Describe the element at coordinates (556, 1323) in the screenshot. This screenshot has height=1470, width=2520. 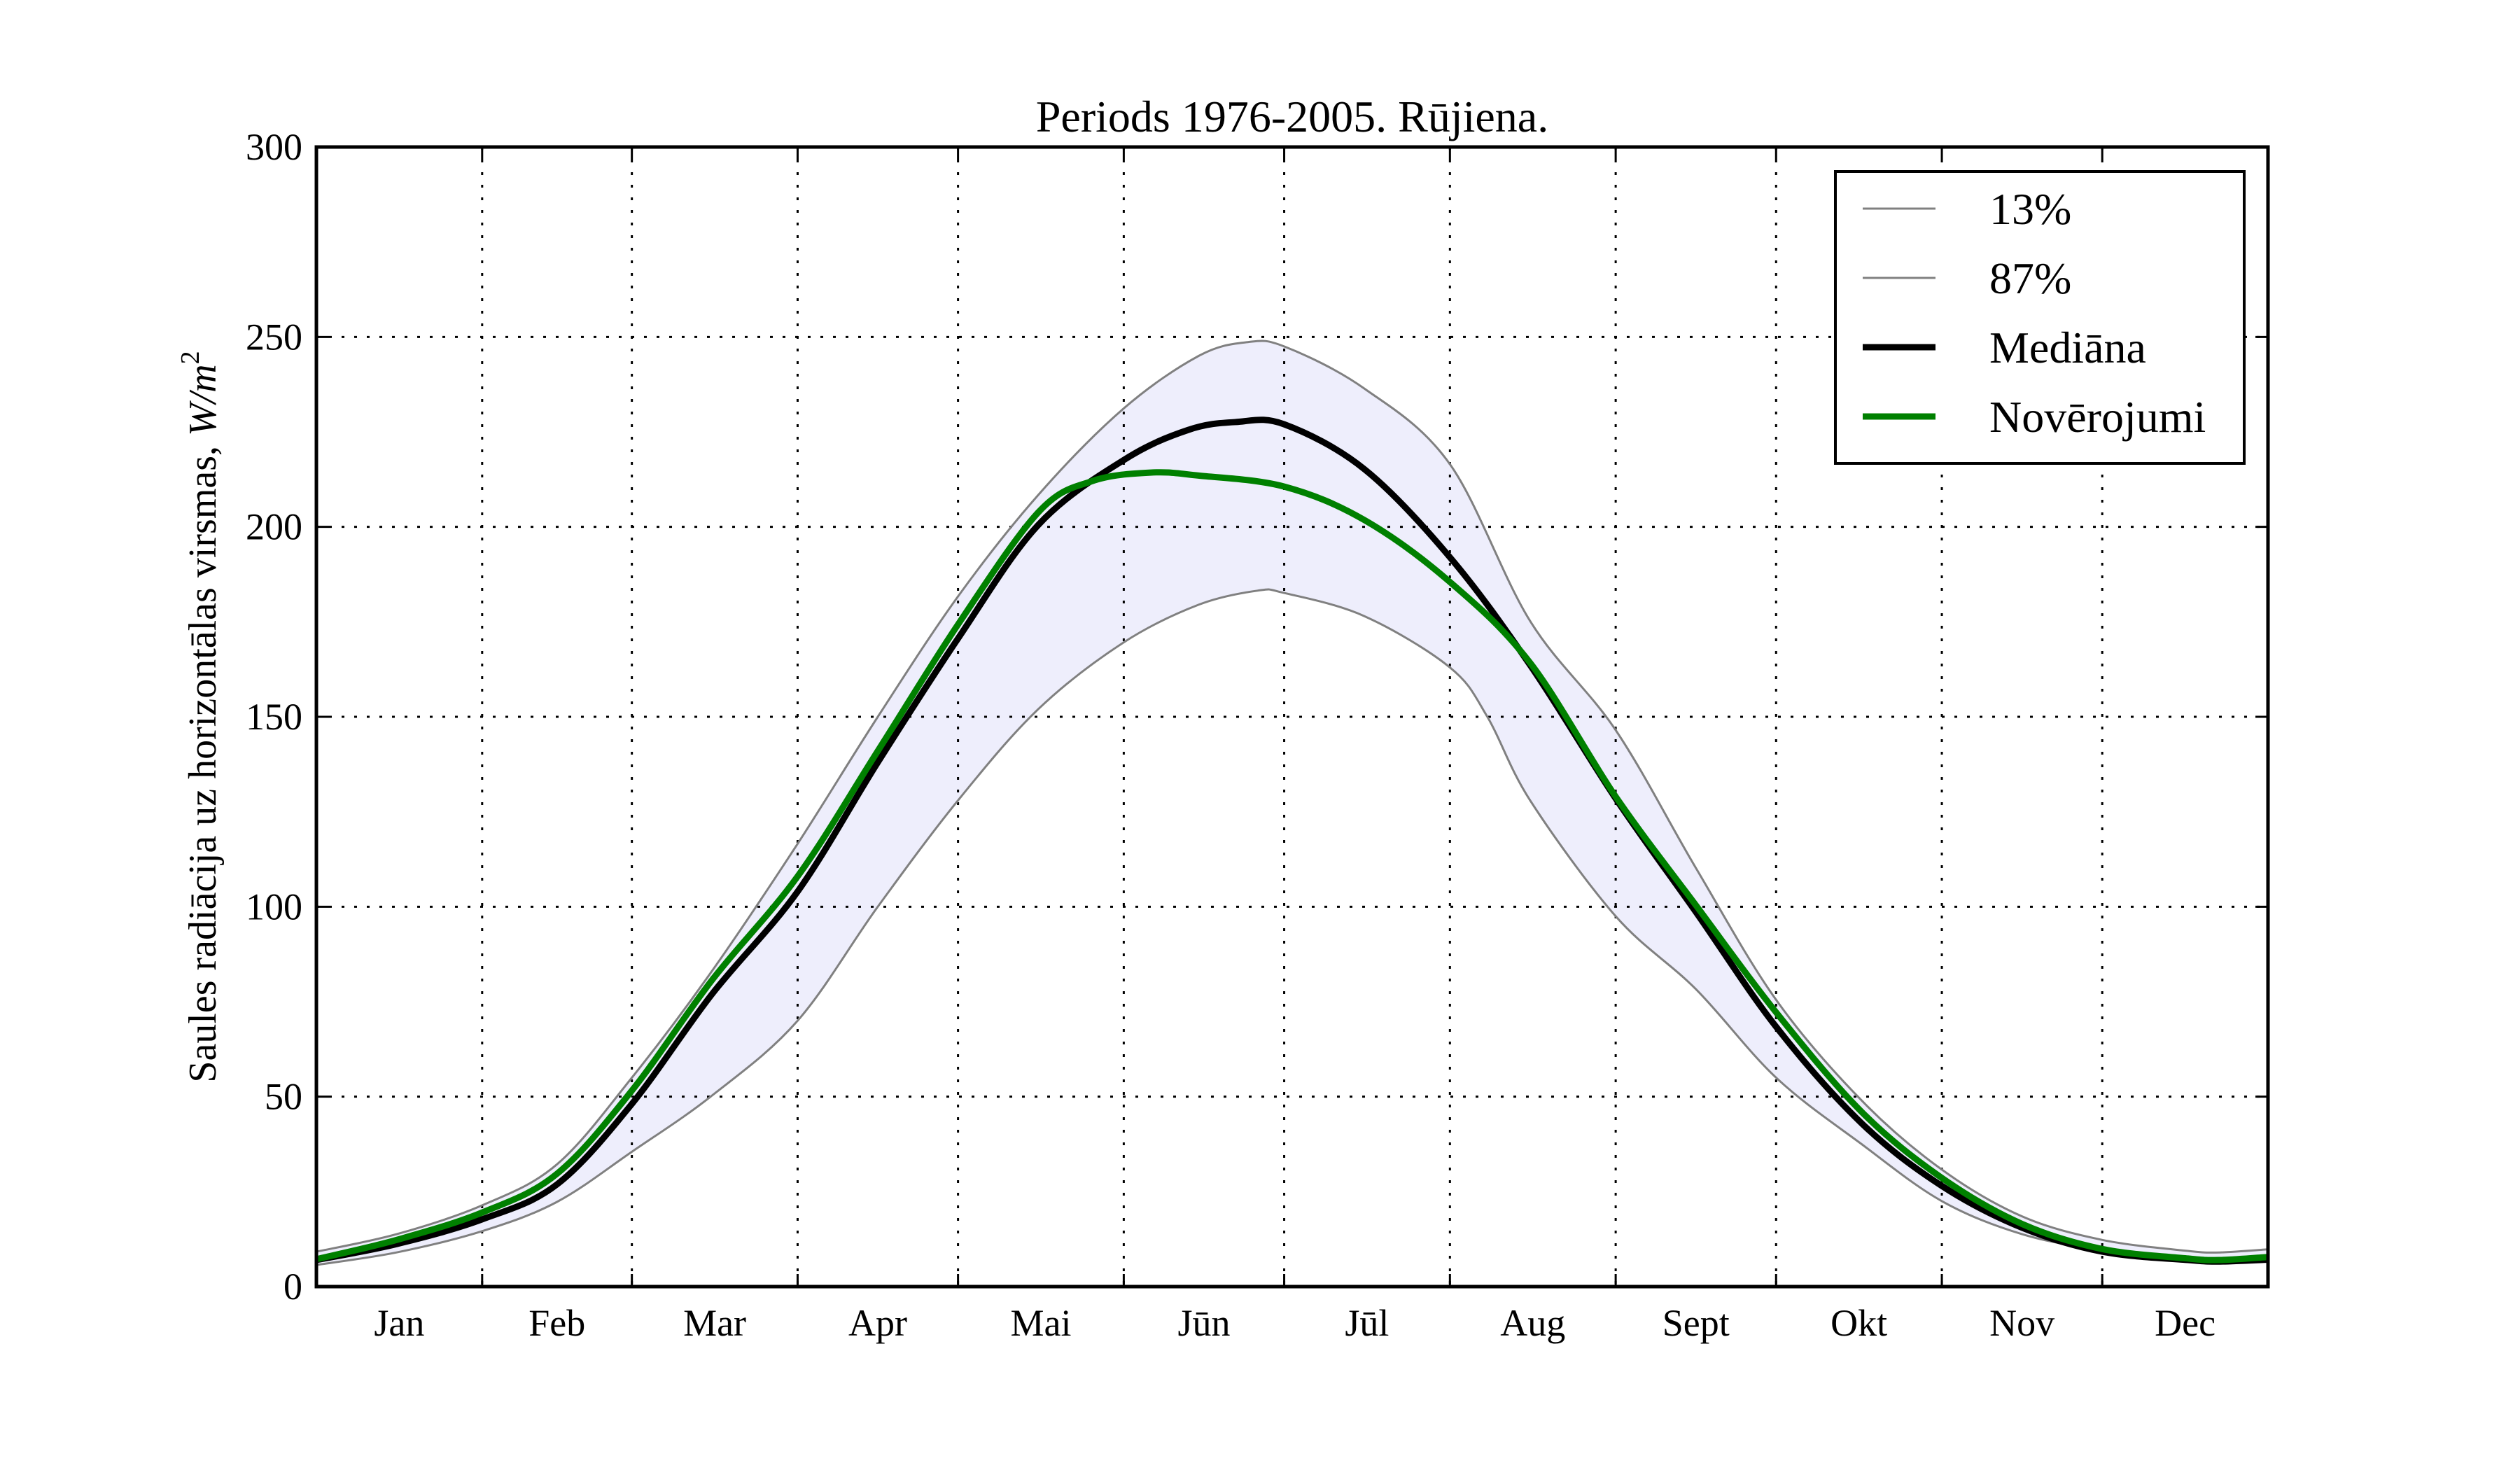
I see `x-tick-label: Feb` at that location.